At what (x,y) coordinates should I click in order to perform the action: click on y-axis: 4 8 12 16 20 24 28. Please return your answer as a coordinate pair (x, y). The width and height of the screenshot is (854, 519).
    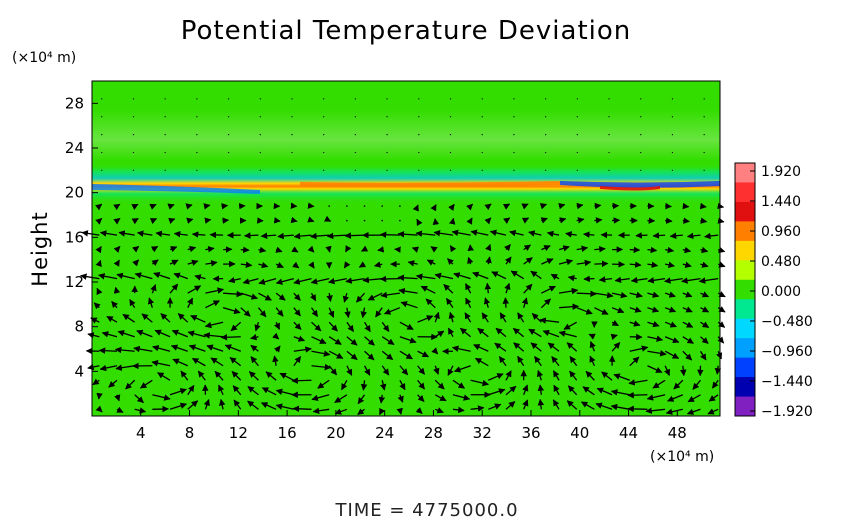
    Looking at the image, I should click on (81, 237).